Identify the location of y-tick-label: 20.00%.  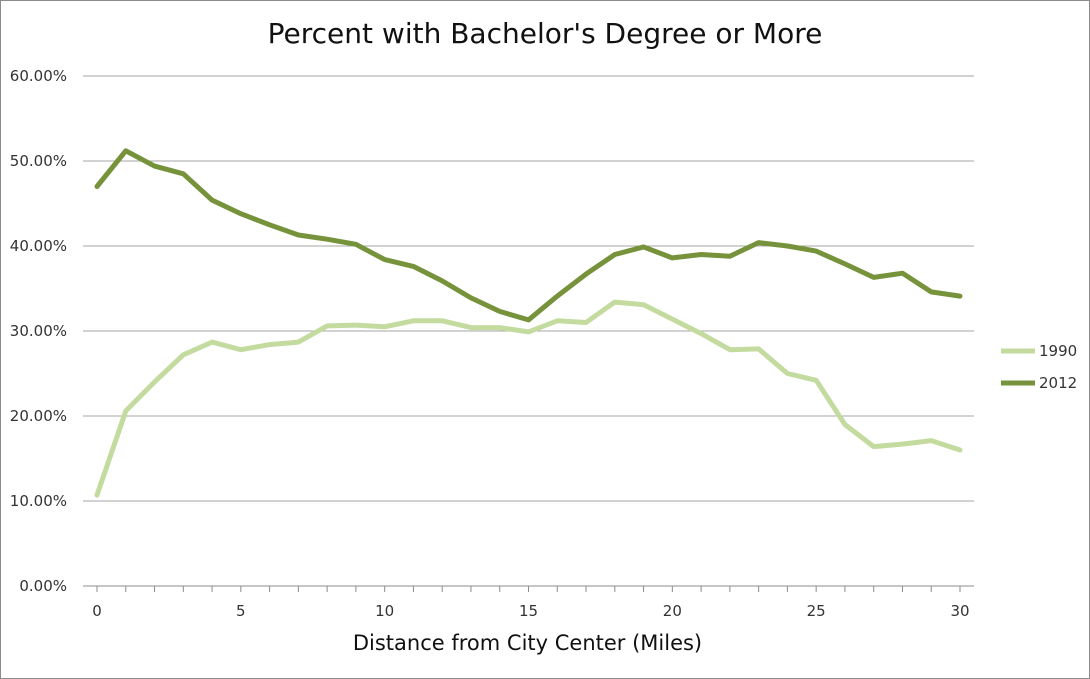
(38, 416).